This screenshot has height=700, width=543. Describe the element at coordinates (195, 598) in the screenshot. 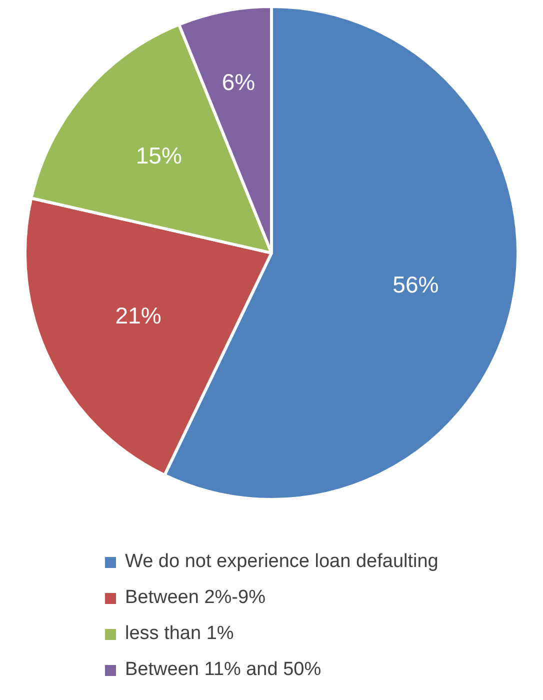

I see `legend-label: Between 2%-9%` at that location.